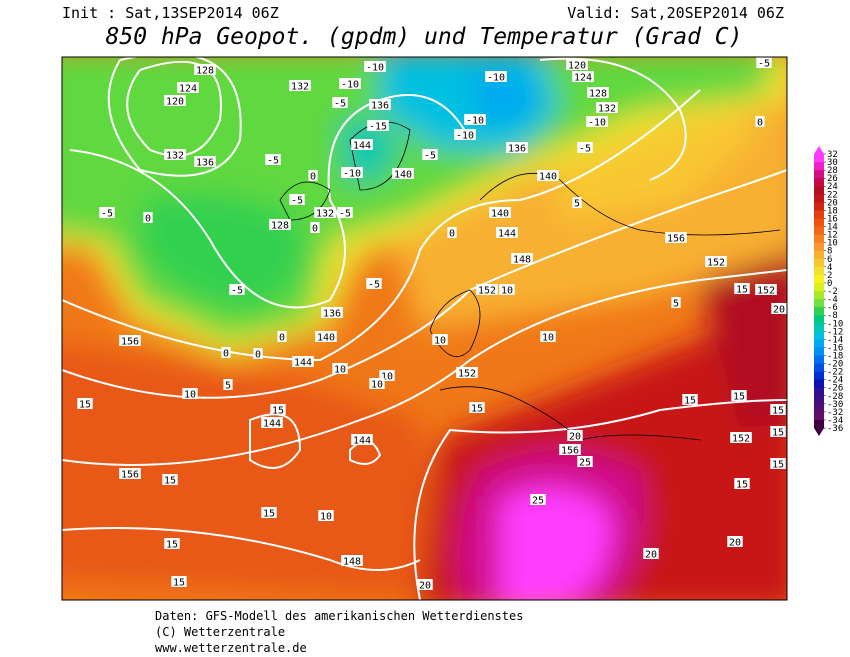  I want to click on contour-label: 5, so click(577, 204).